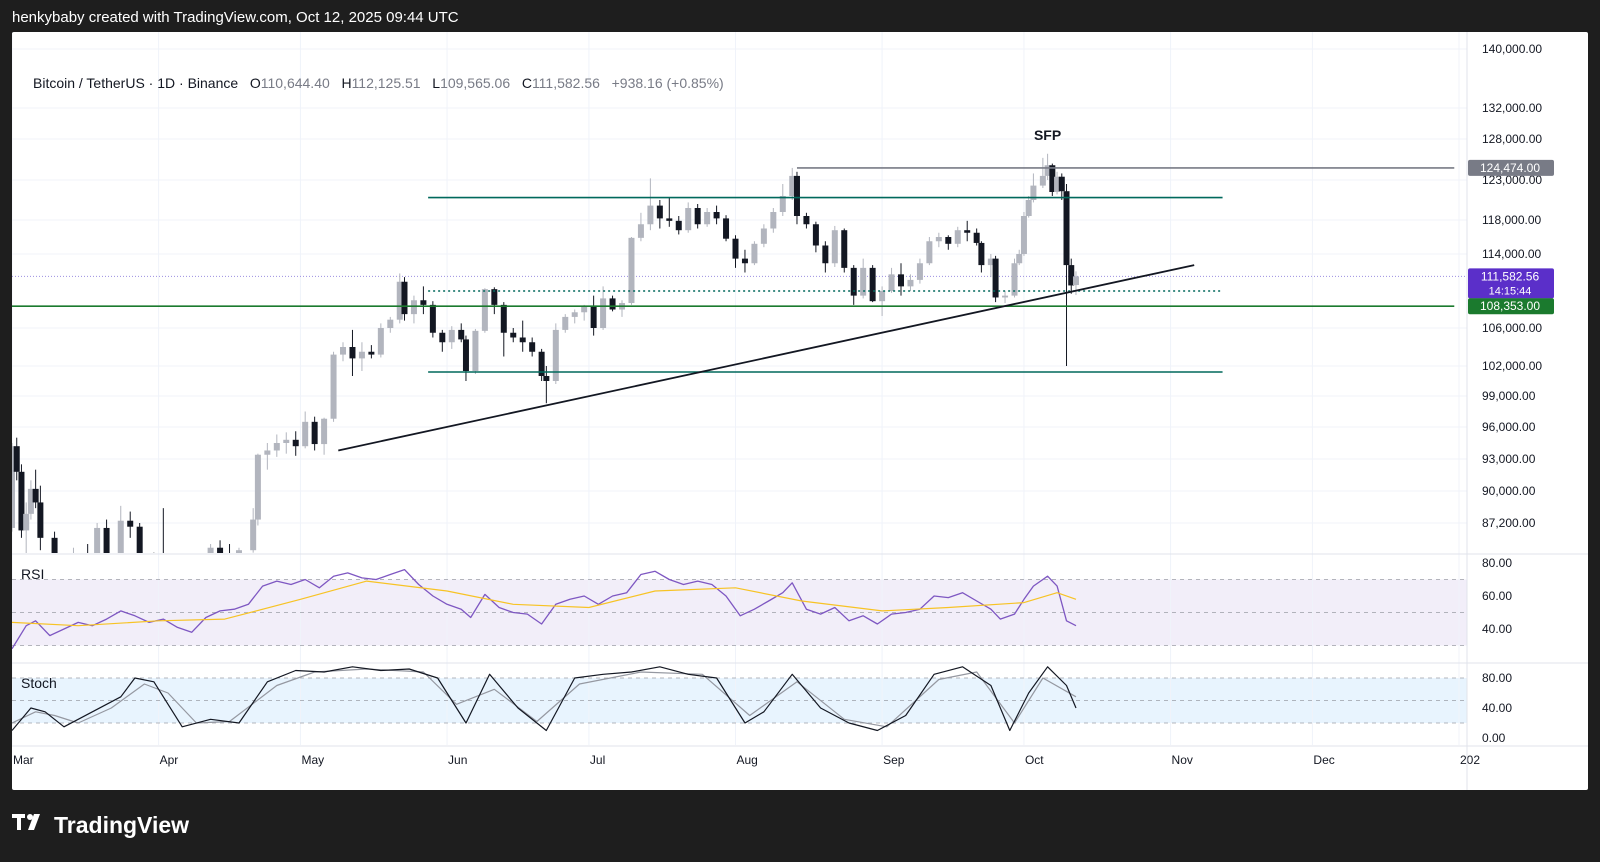  What do you see at coordinates (1182, 760) in the screenshot?
I see `x-tick-label: Nov` at bounding box center [1182, 760].